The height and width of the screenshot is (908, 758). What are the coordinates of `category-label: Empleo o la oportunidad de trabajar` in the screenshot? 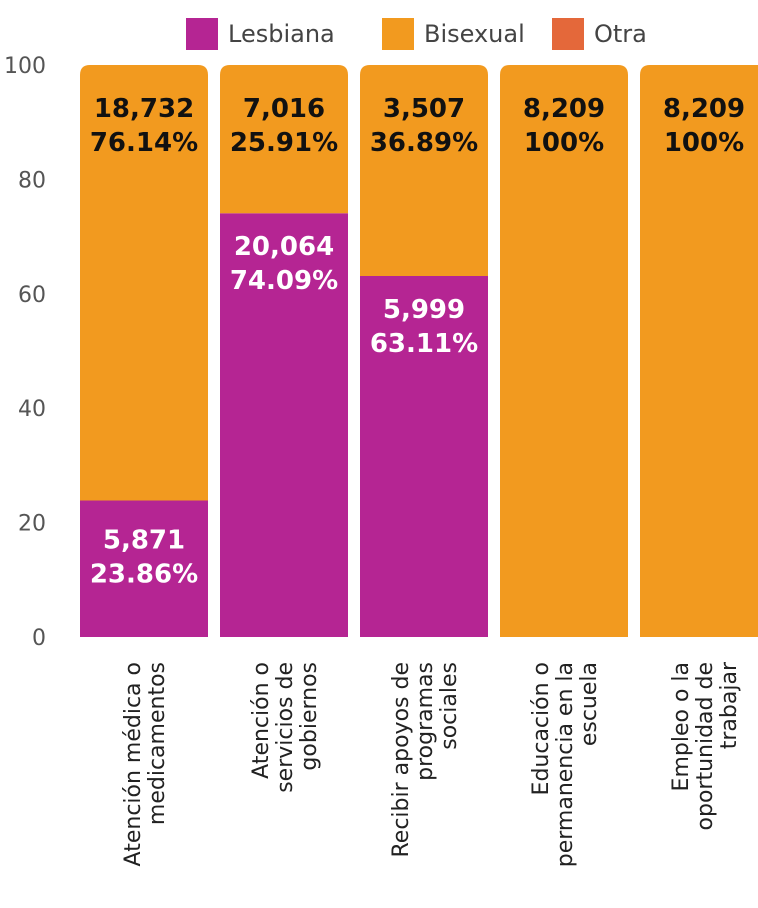 It's located at (705, 745).